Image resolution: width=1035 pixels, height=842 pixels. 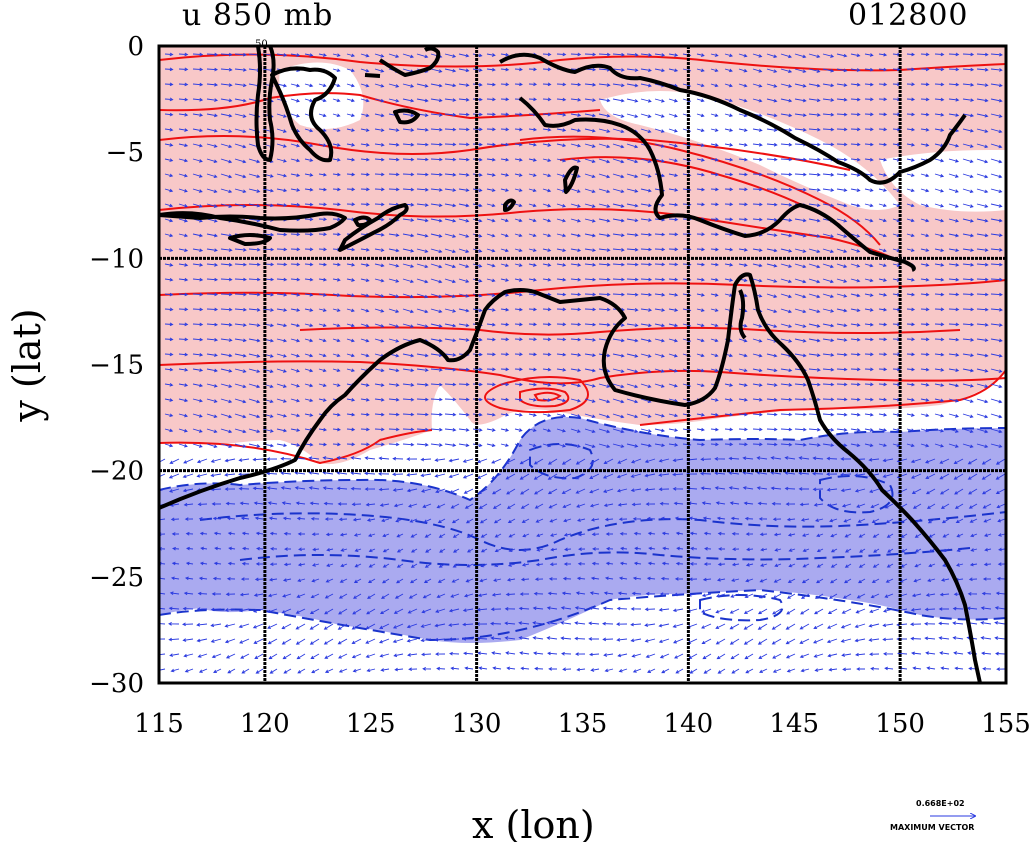 I want to click on contour-label: 50, so click(x=261, y=44).